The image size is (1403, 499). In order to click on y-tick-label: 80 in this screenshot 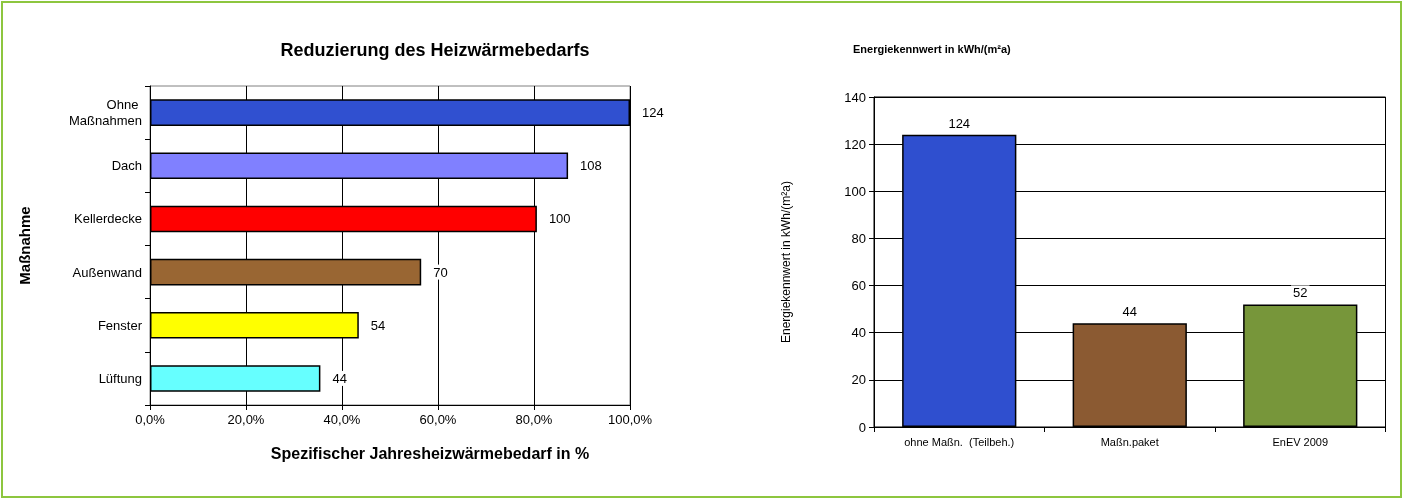, I will do `click(858, 238)`.